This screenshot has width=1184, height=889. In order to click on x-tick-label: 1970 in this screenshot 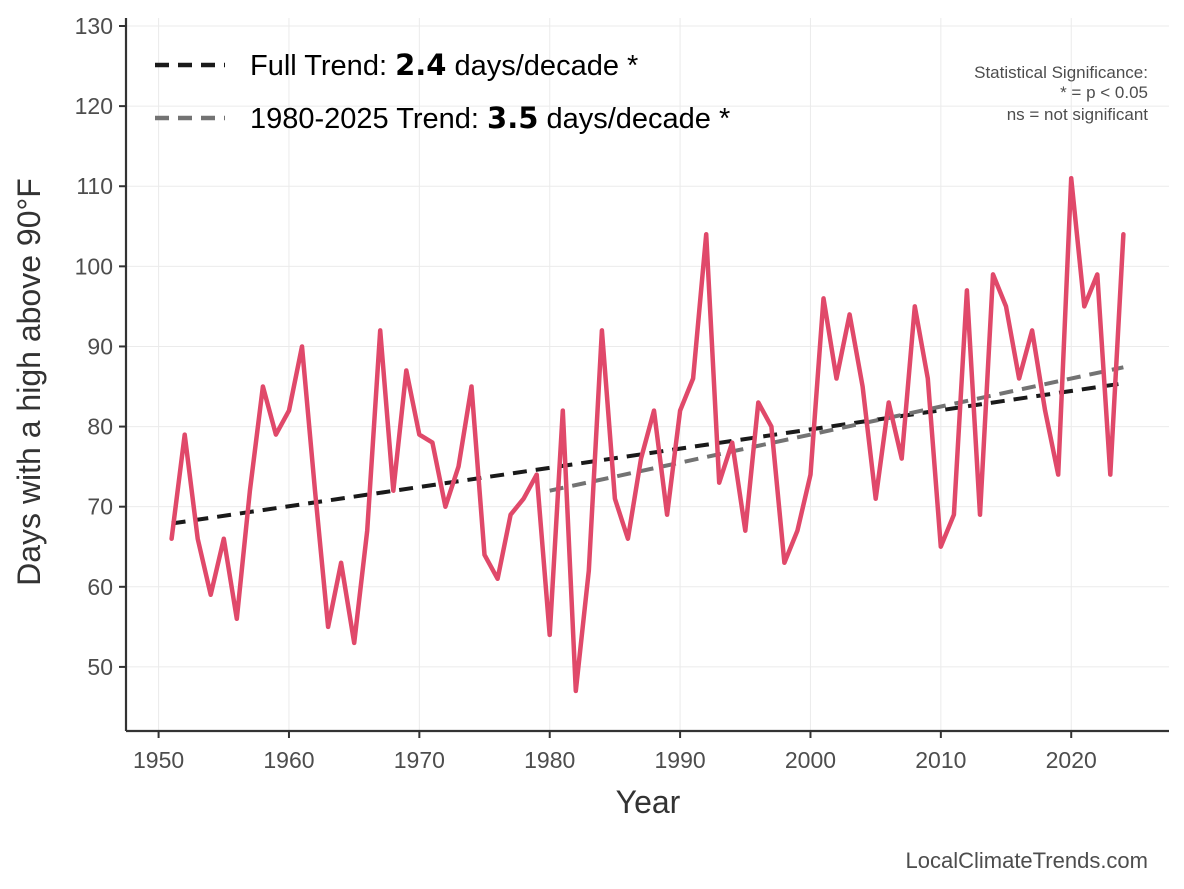, I will do `click(419, 760)`.